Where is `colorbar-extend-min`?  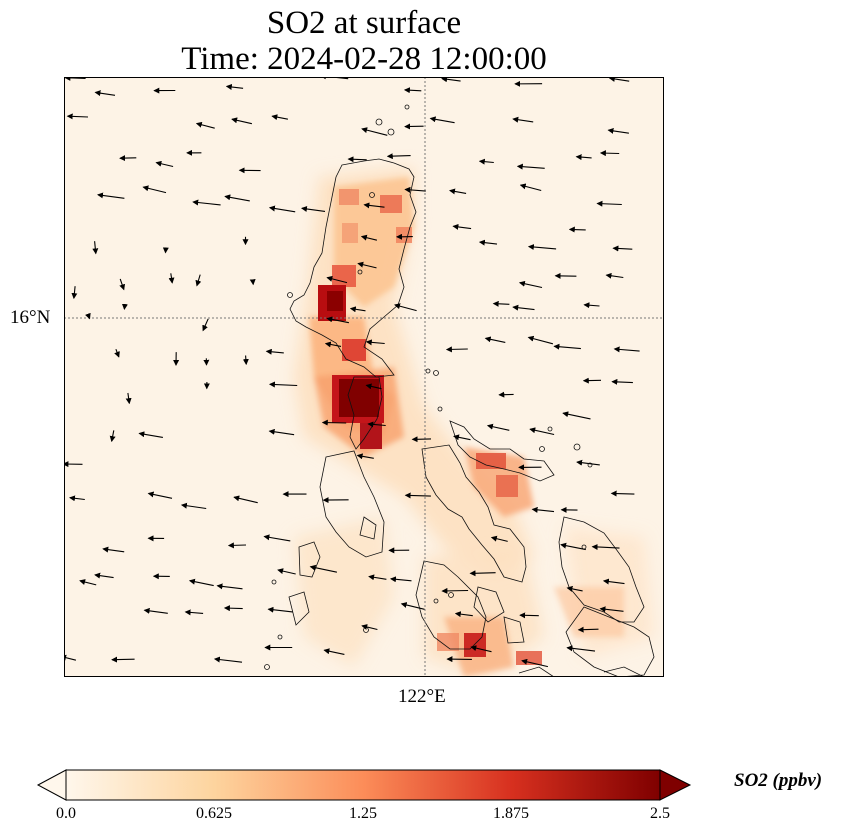
colorbar-extend-min is located at coordinates (51, 785).